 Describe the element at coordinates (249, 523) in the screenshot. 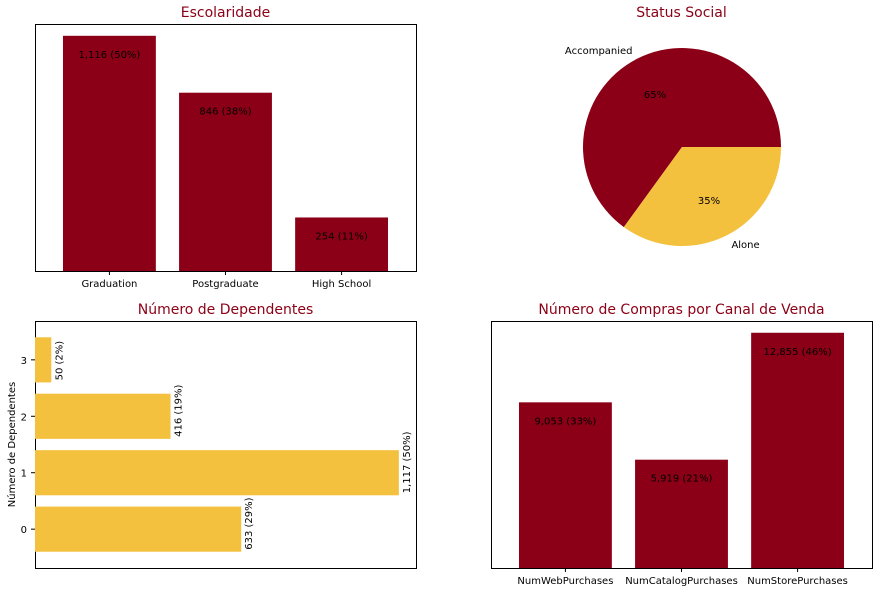

I see `dependentes-data-label: 633 (29%)` at that location.